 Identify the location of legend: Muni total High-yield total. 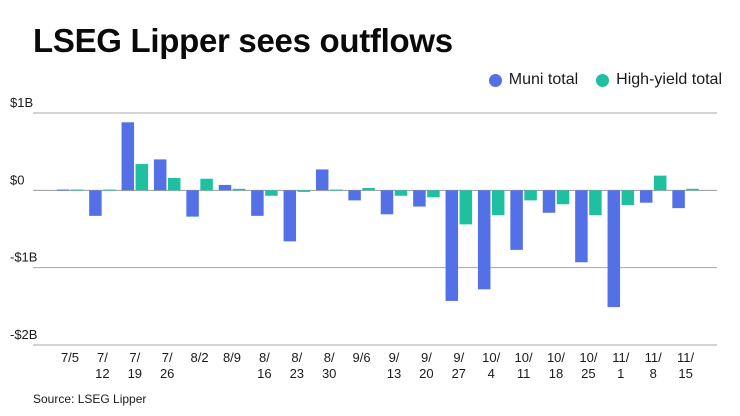
(605, 80).